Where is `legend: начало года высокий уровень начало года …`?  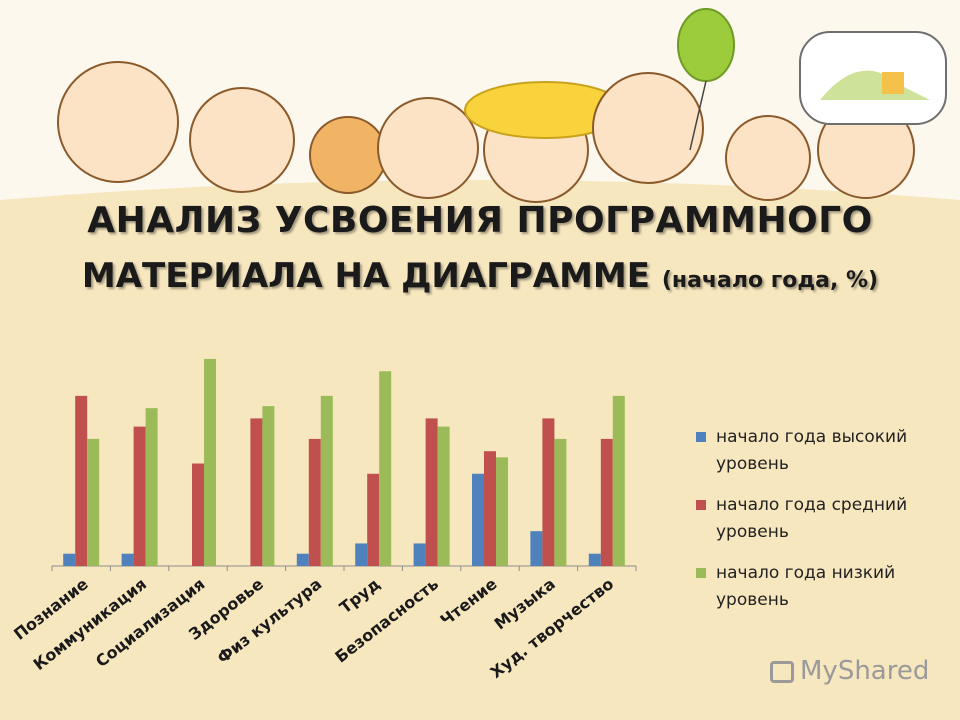
legend: начало года высокий уровень начало года … is located at coordinates (821, 526).